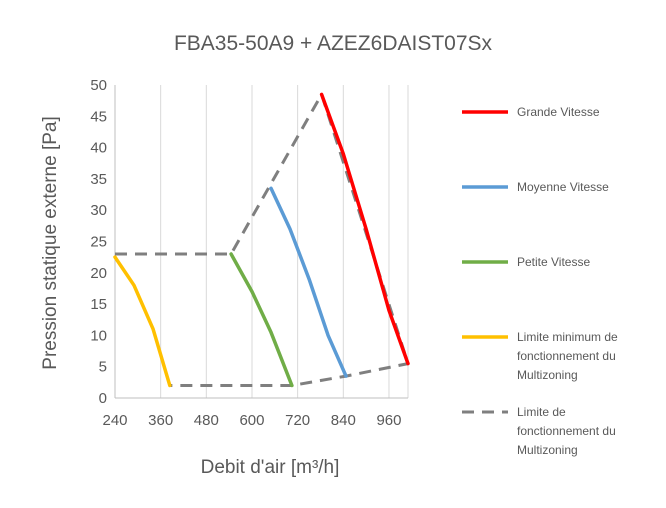 This screenshot has height=508, width=666. What do you see at coordinates (98, 179) in the screenshot?
I see `y-tick-label: 35` at bounding box center [98, 179].